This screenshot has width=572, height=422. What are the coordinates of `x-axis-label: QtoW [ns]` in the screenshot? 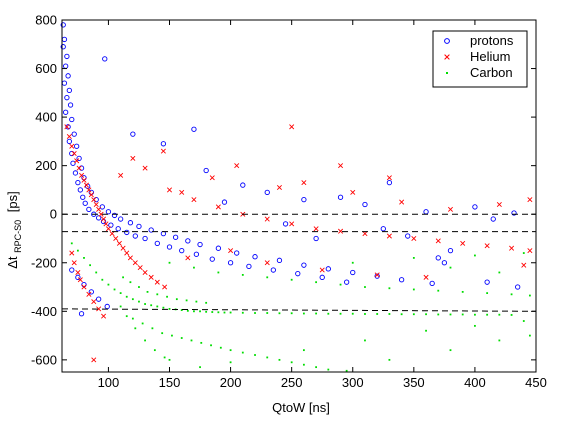 It's located at (301, 407).